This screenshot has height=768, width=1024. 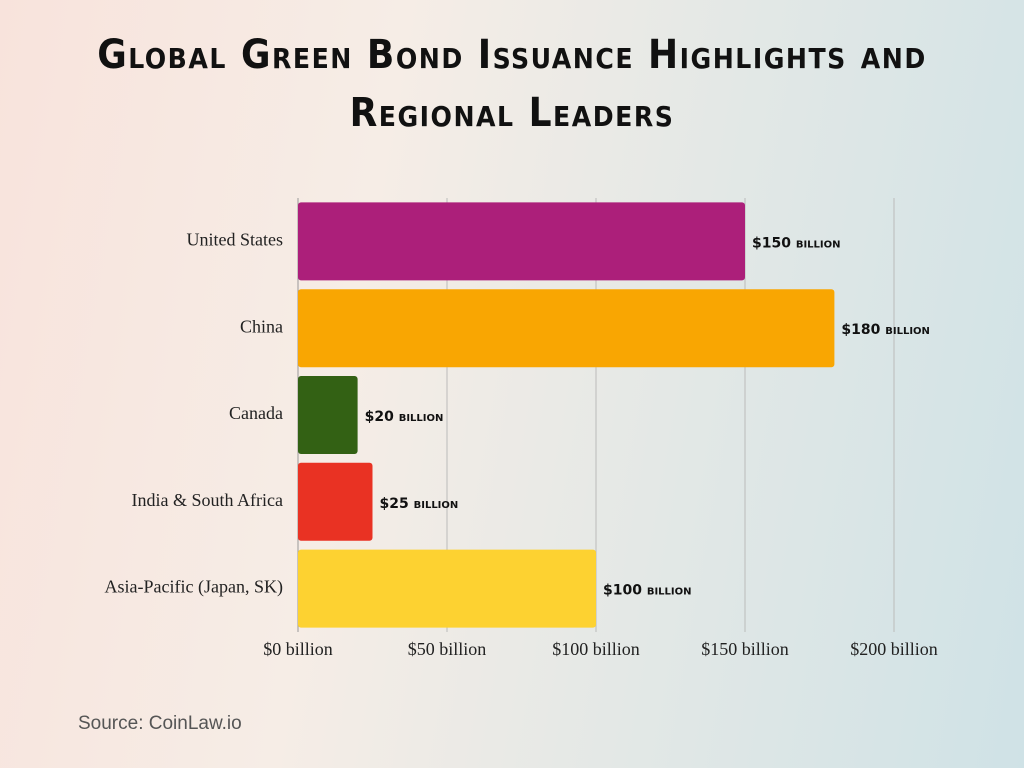 I want to click on y-tick-label: Canada, so click(x=256, y=413).